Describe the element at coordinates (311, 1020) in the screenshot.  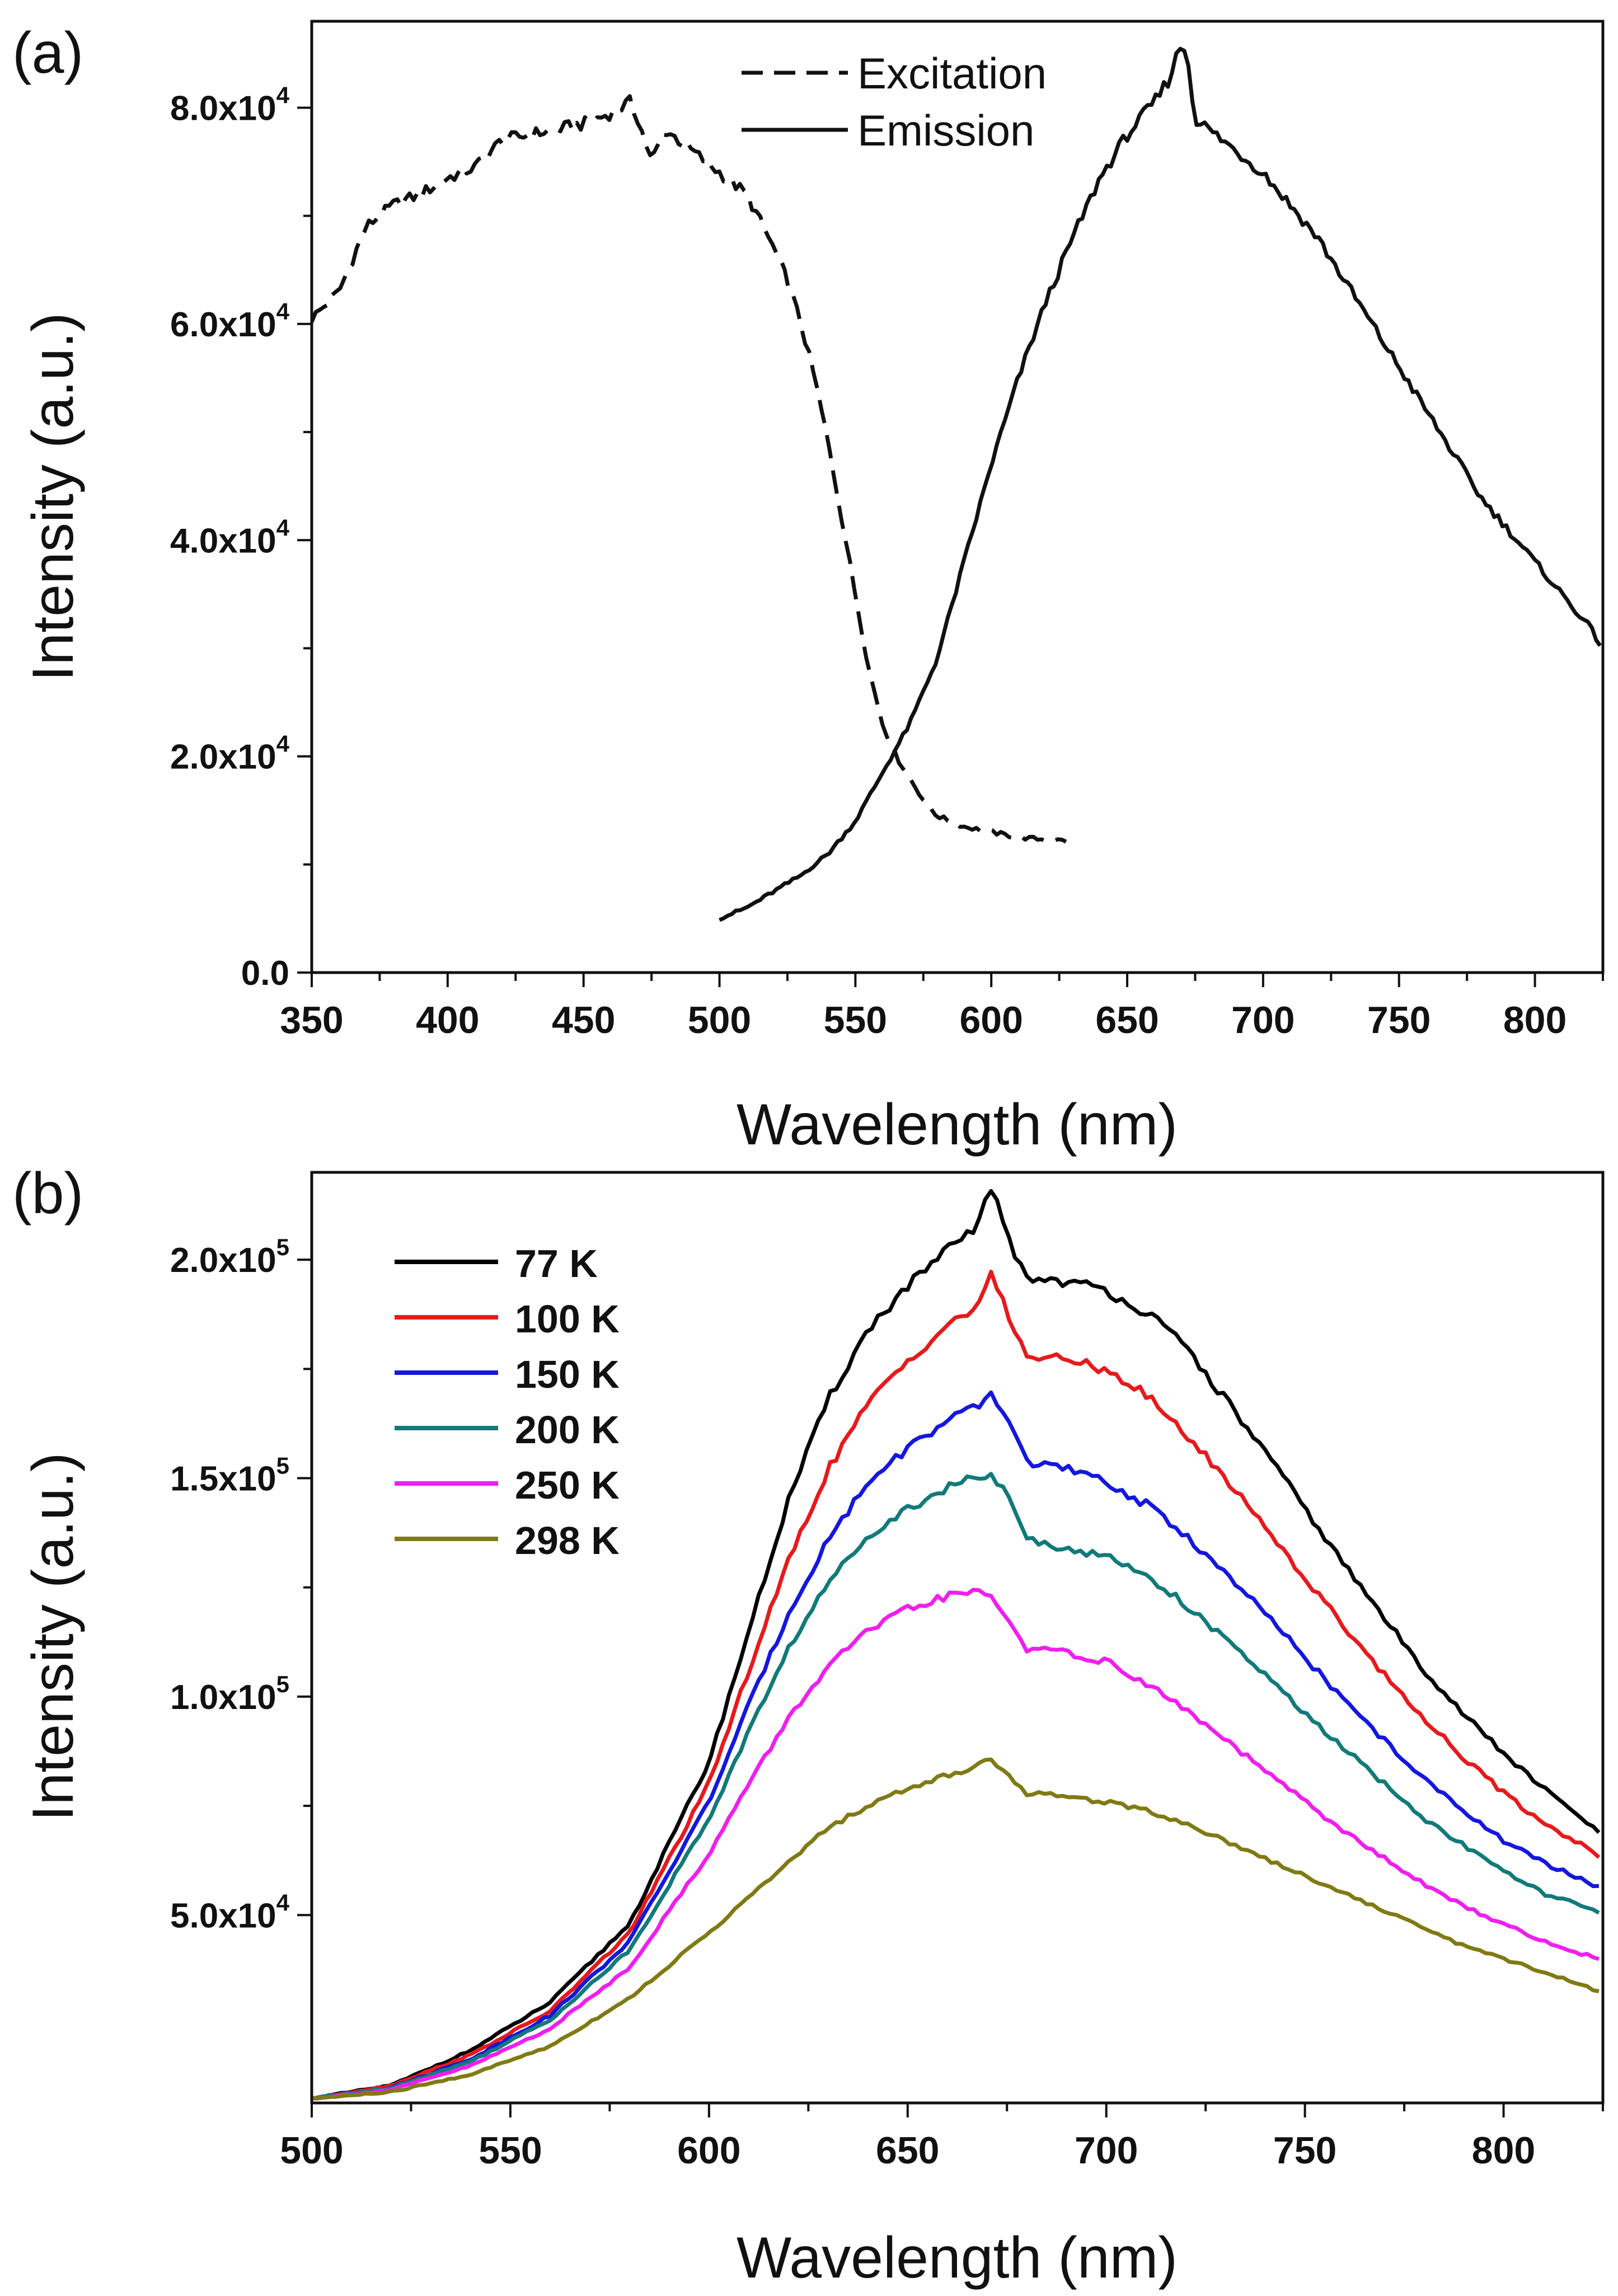
I see `x-tick-label-350: 350` at that location.